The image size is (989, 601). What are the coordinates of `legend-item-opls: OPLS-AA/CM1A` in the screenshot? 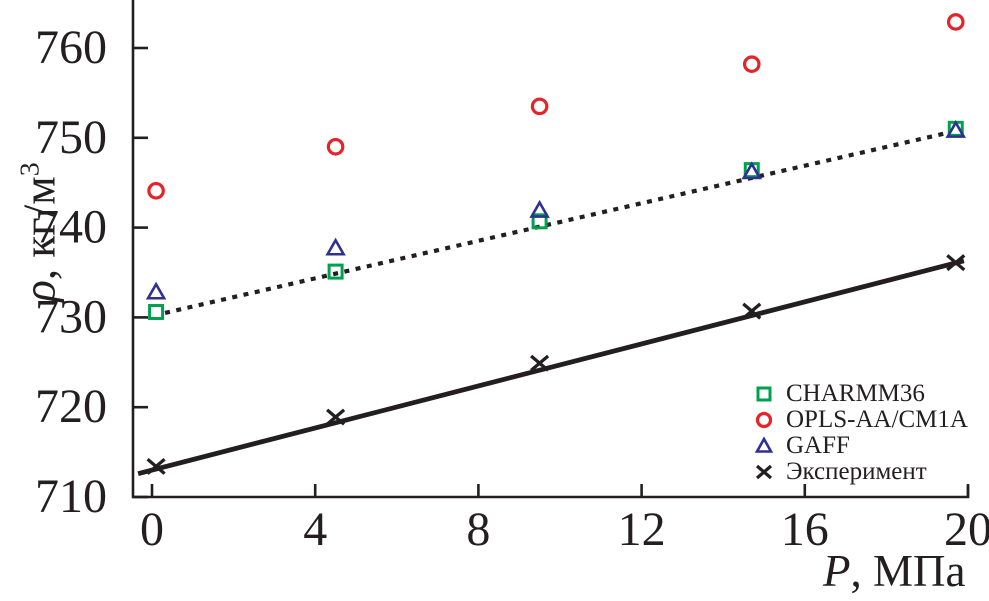 It's located at (860, 419).